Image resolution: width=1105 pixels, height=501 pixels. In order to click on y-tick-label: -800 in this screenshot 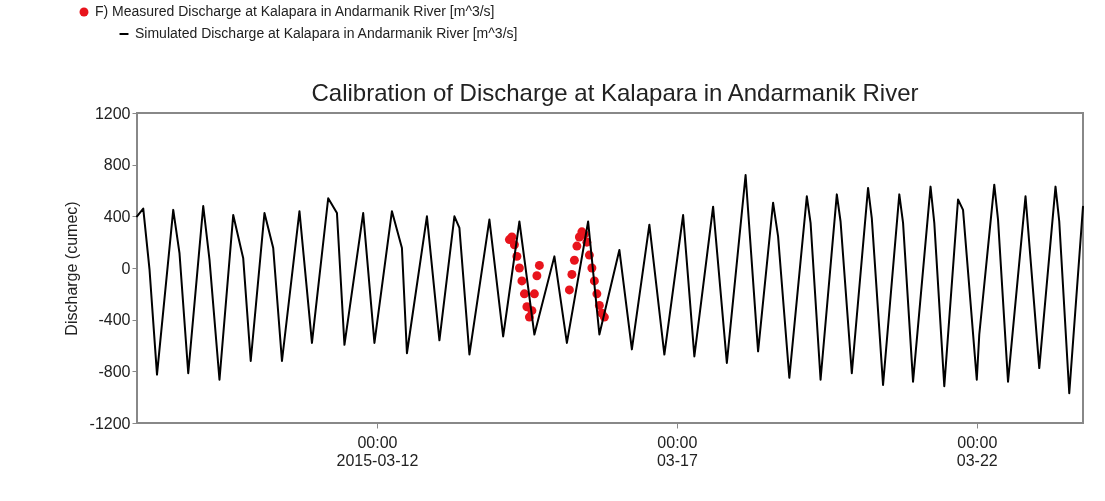, I will do `click(114, 371)`.